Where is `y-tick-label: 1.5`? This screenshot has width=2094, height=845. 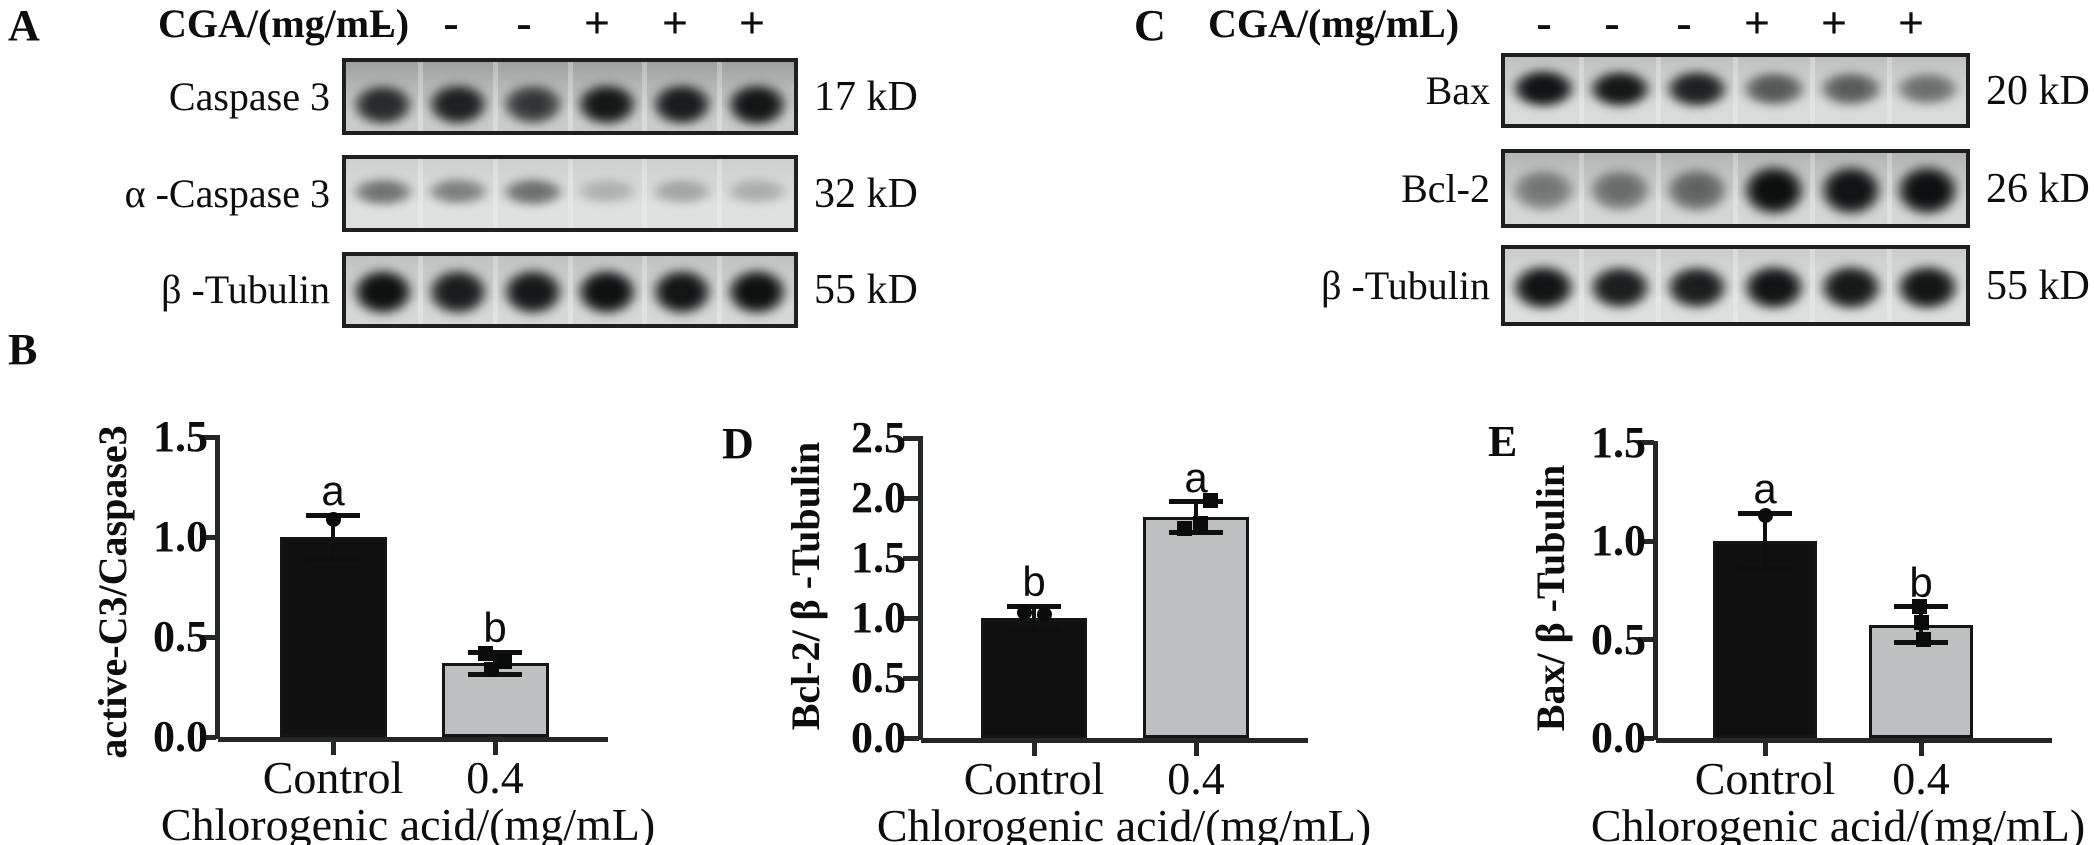 y-tick-label: 1.5 is located at coordinates (878, 557).